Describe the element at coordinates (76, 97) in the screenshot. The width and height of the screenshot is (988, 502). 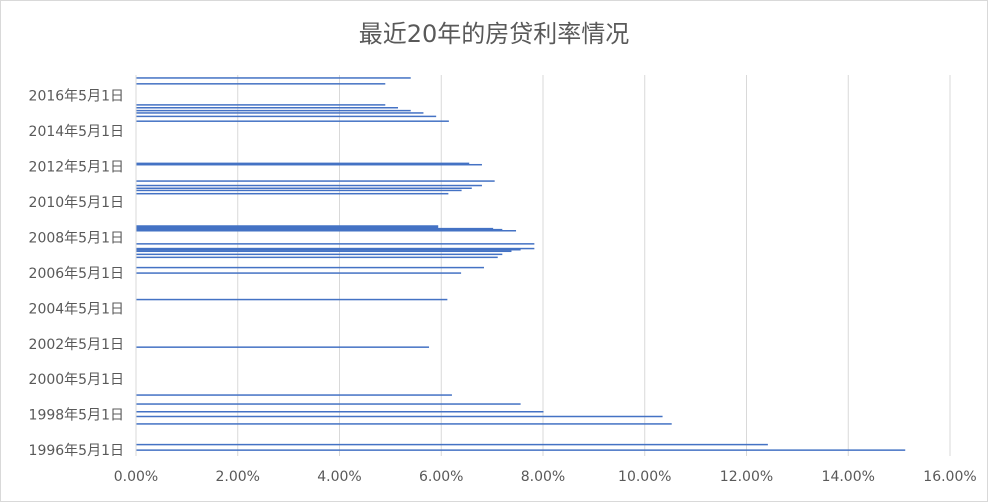
I see `y-tick-label: 2016年5月1日` at that location.